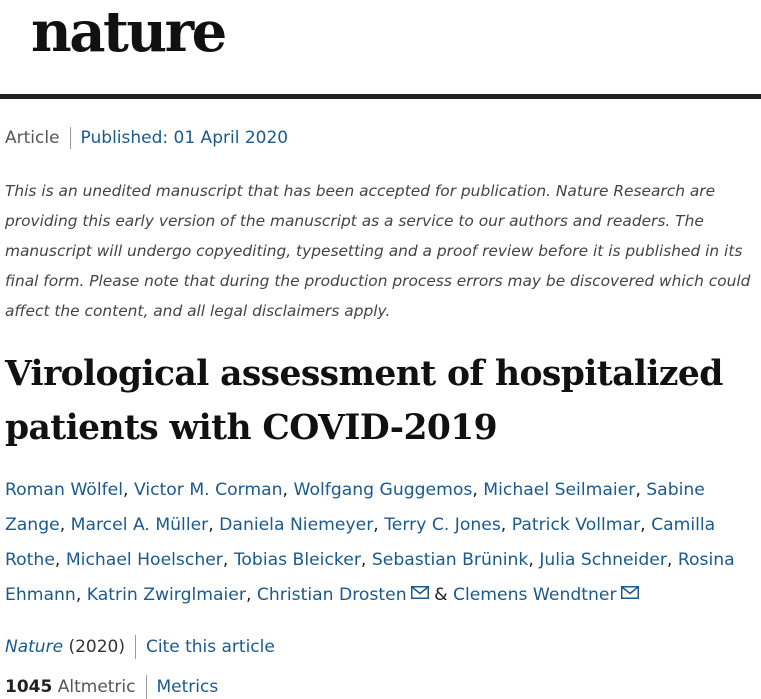  What do you see at coordinates (380, 96) in the screenshot?
I see `header-rule` at bounding box center [380, 96].